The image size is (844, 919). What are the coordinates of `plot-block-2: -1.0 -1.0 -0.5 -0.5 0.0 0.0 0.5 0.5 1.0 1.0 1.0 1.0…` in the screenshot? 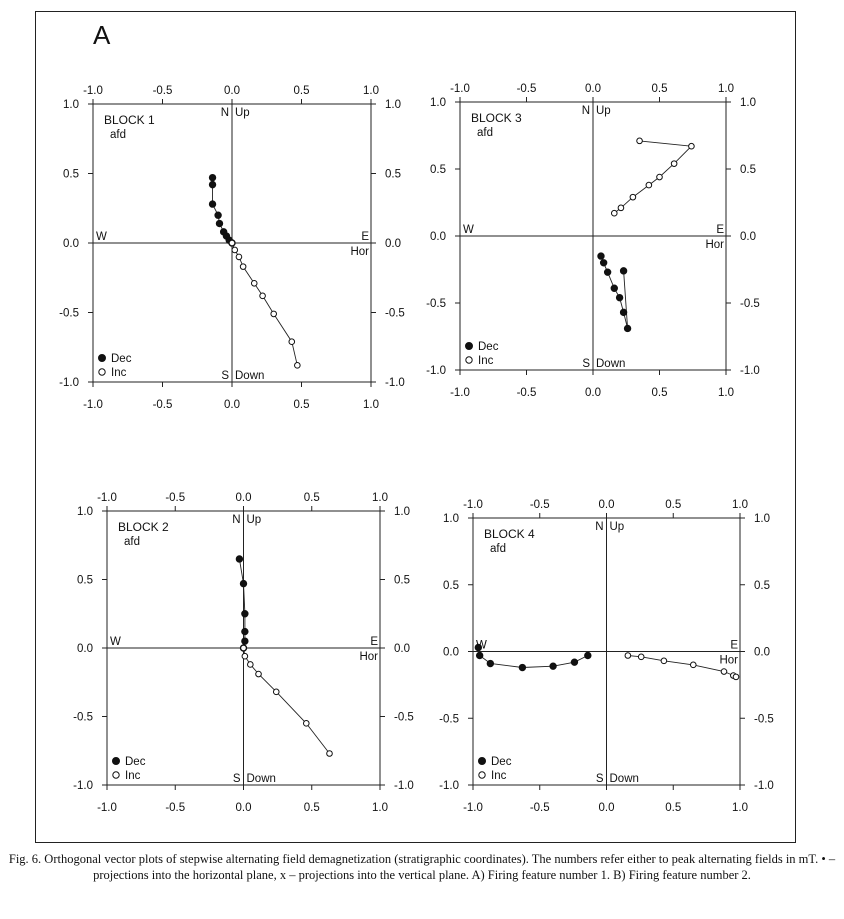 It's located at (593, 241).